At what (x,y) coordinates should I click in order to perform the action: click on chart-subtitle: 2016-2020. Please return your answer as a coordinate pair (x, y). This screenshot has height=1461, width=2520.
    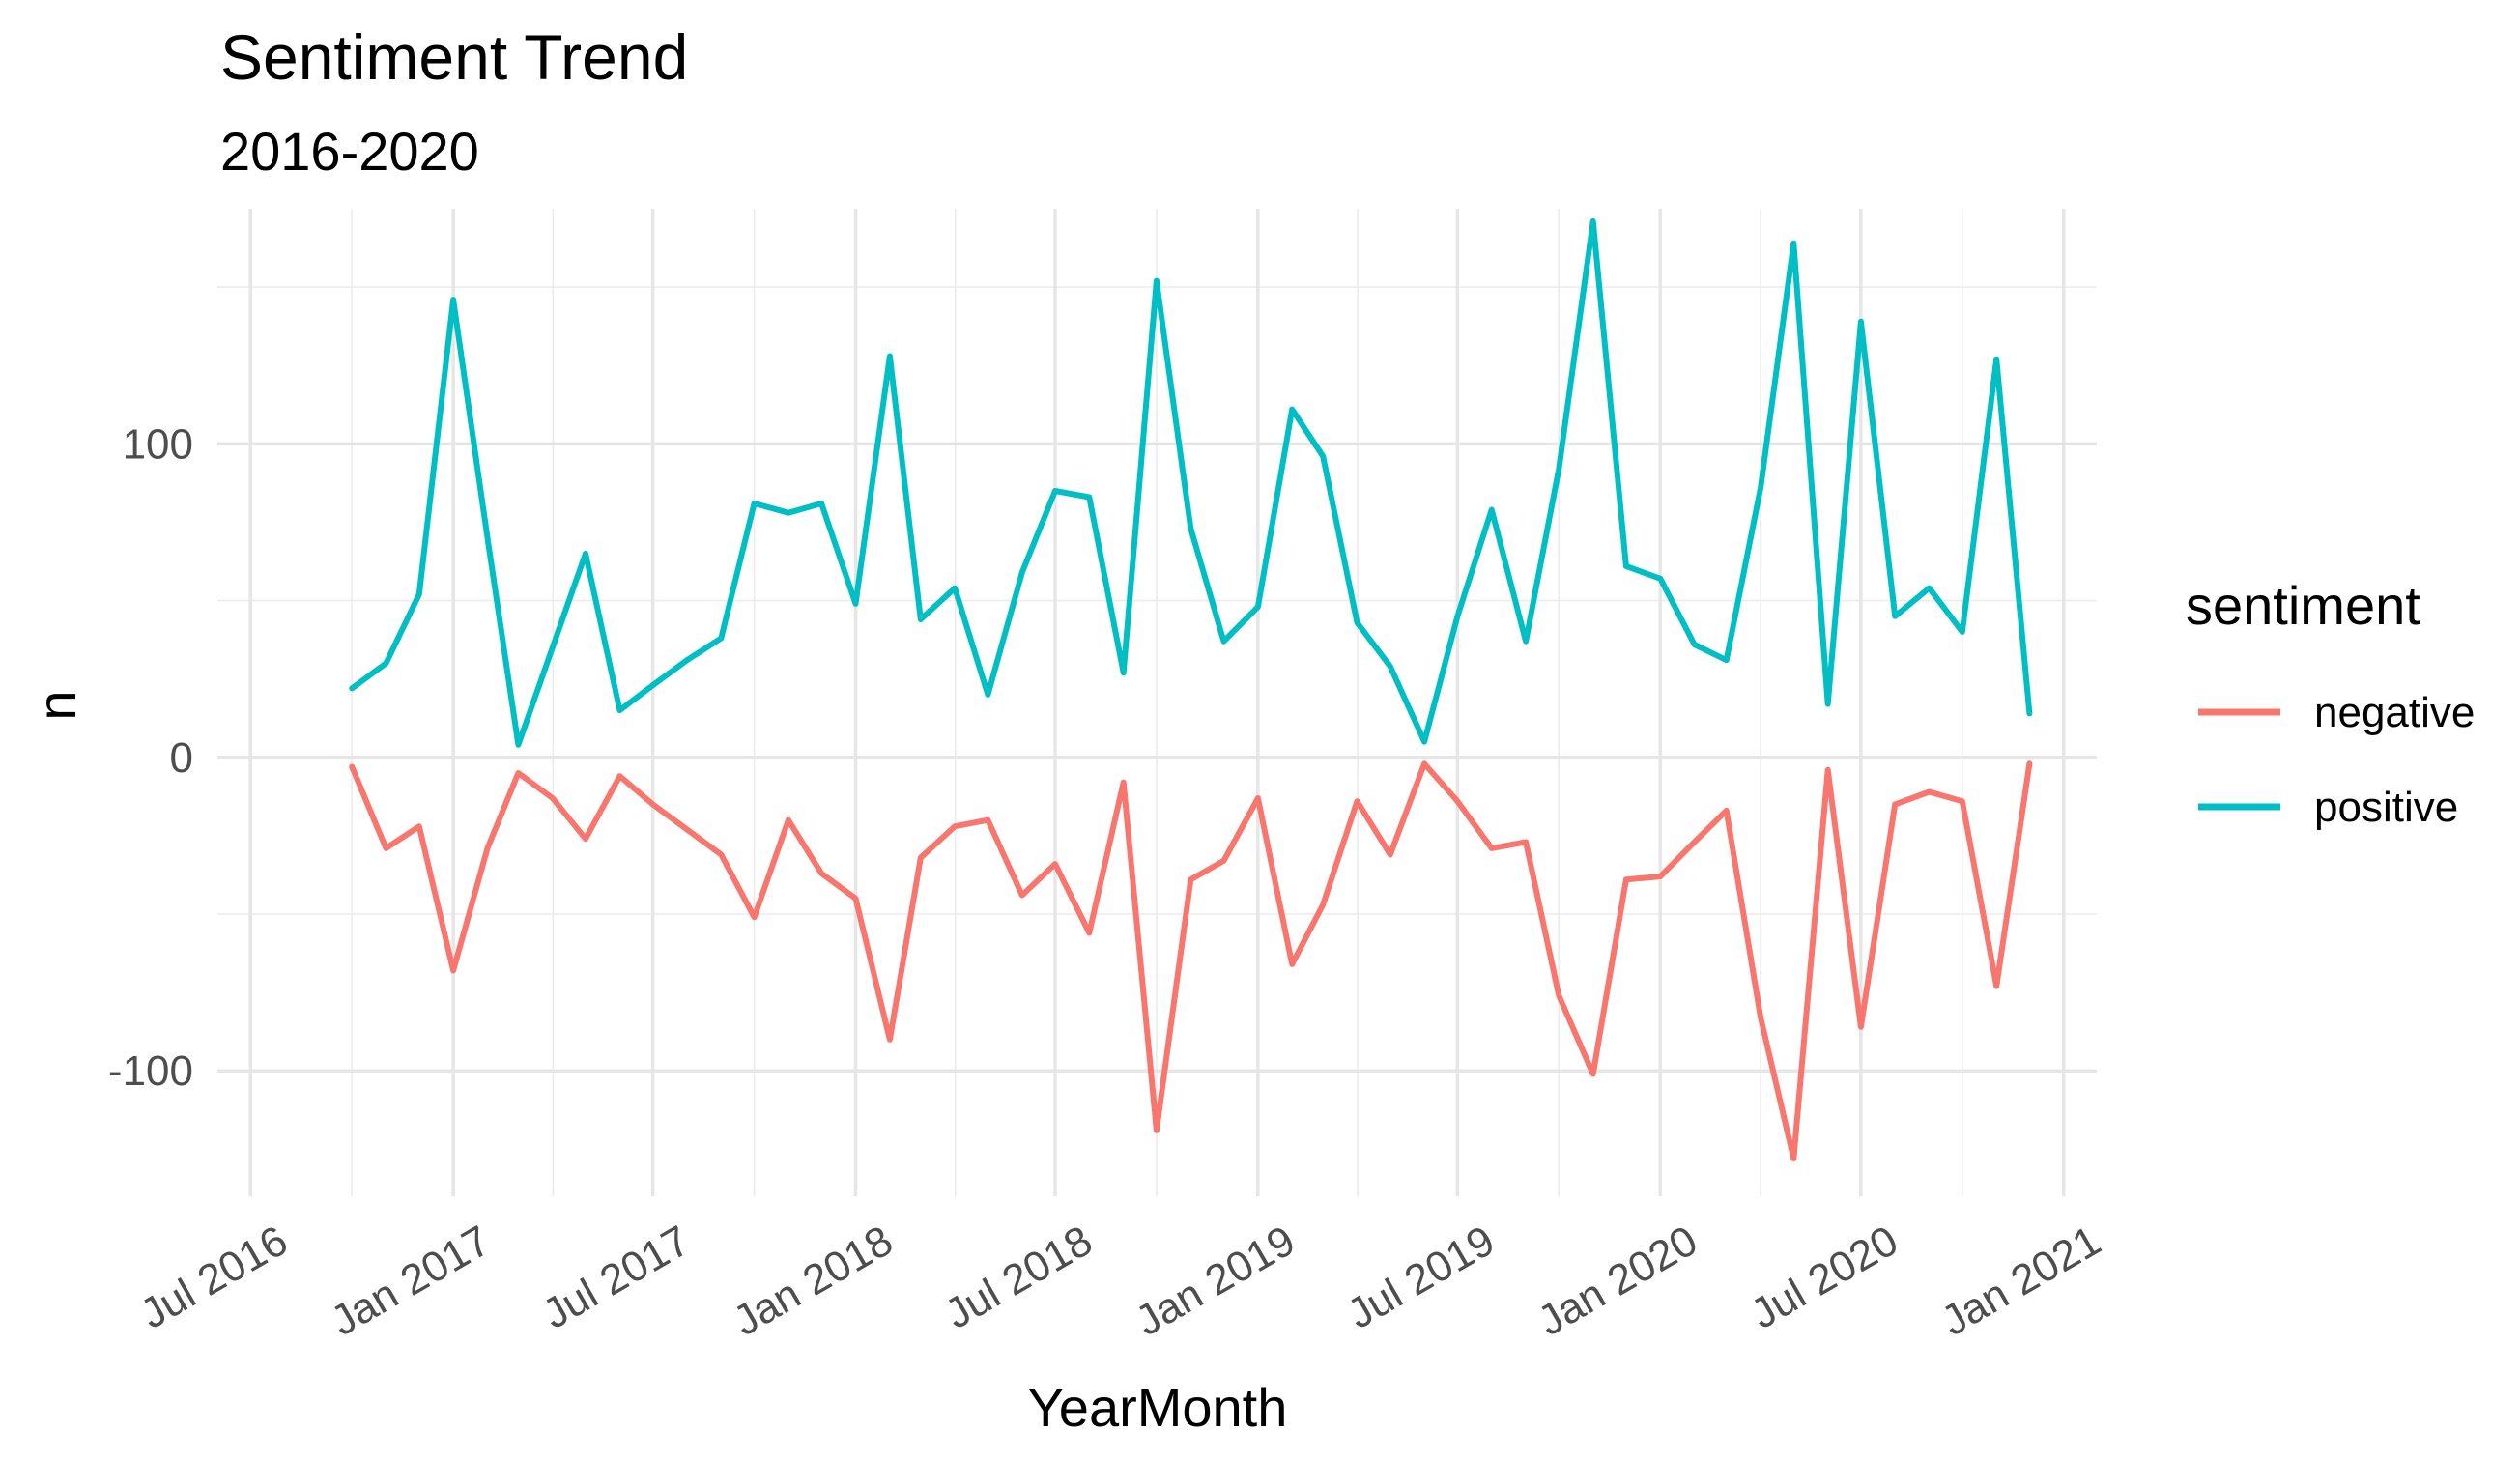
    Looking at the image, I should click on (349, 151).